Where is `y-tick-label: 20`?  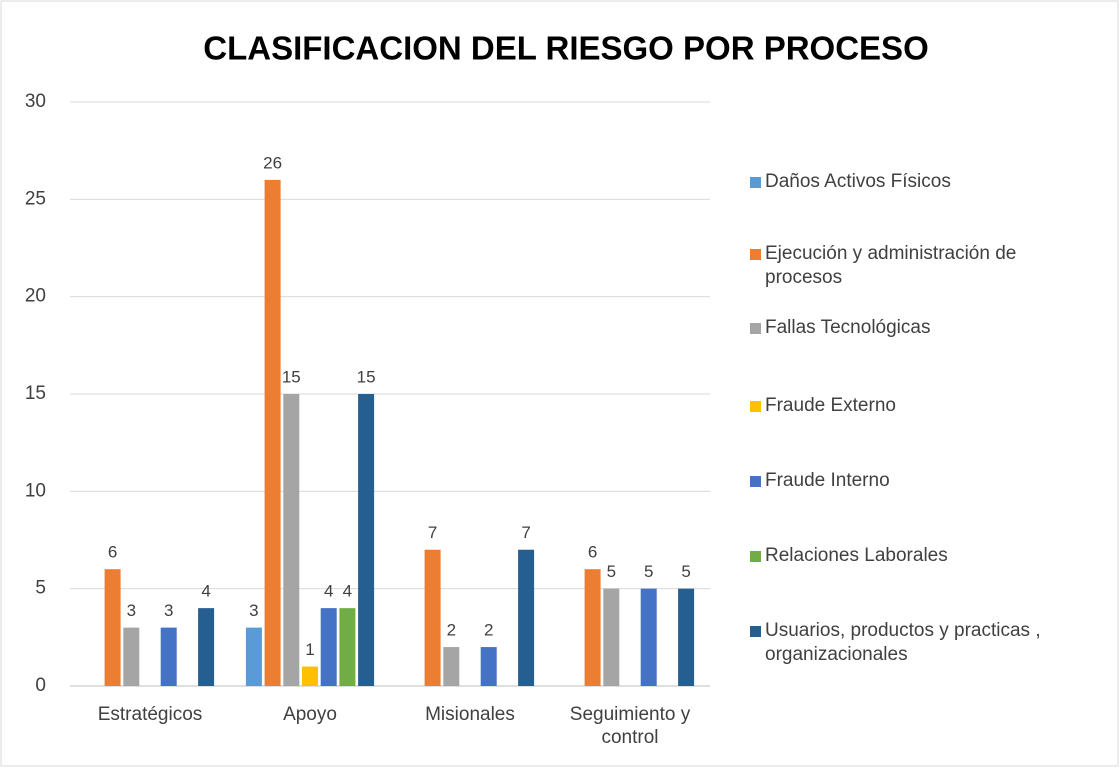 y-tick-label: 20 is located at coordinates (35, 296).